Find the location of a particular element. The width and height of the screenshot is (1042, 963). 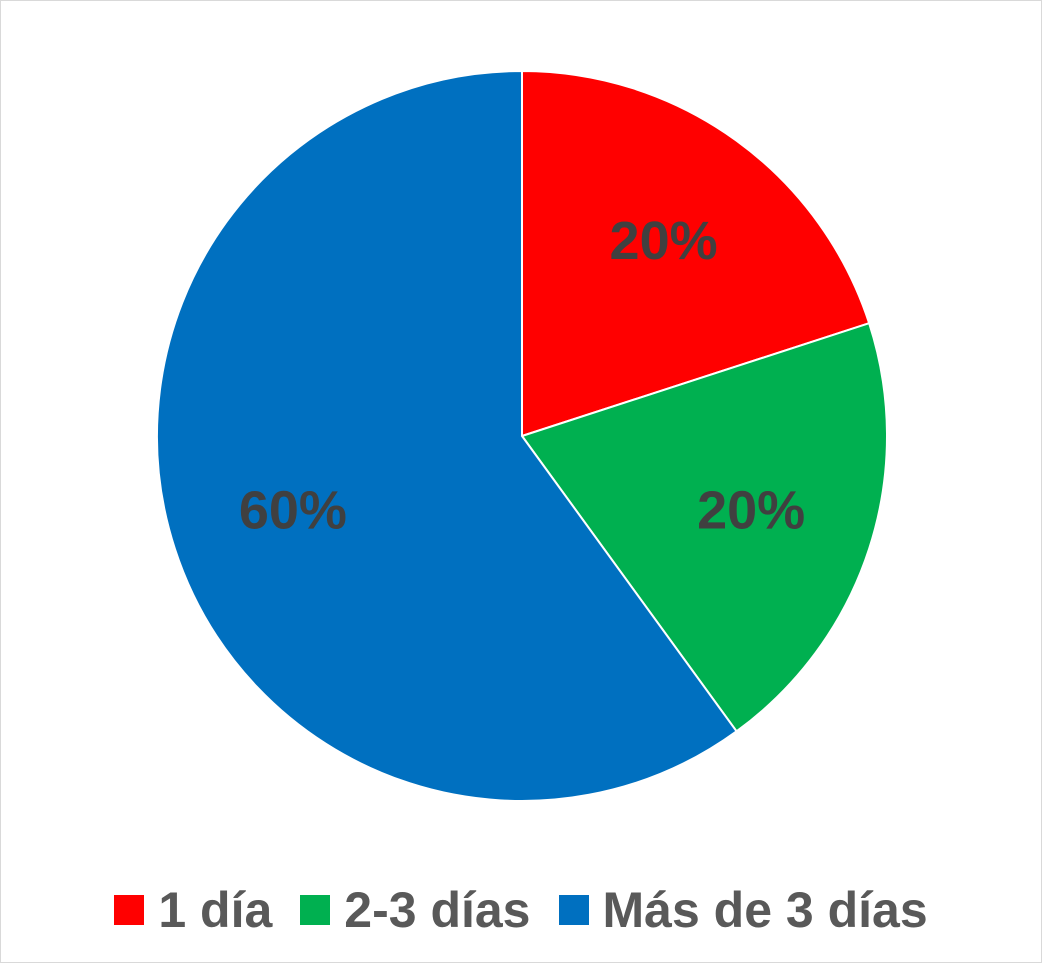

legend-label: 2-3 días is located at coordinates (437, 910).